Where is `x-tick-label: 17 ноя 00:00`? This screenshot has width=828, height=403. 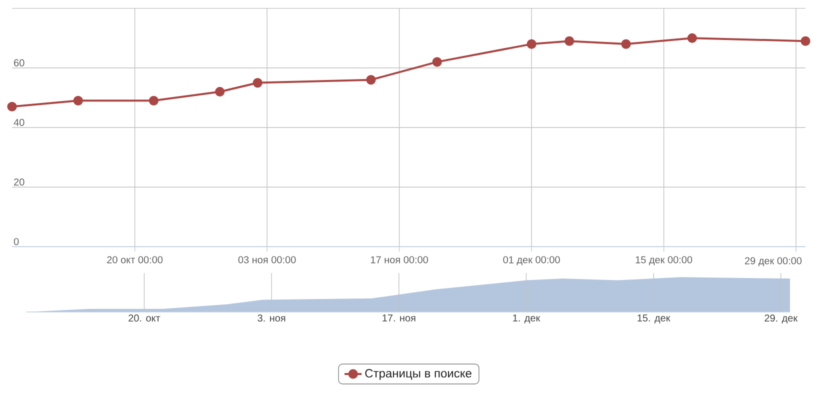 x-tick-label: 17 ноя 00:00 is located at coordinates (399, 260).